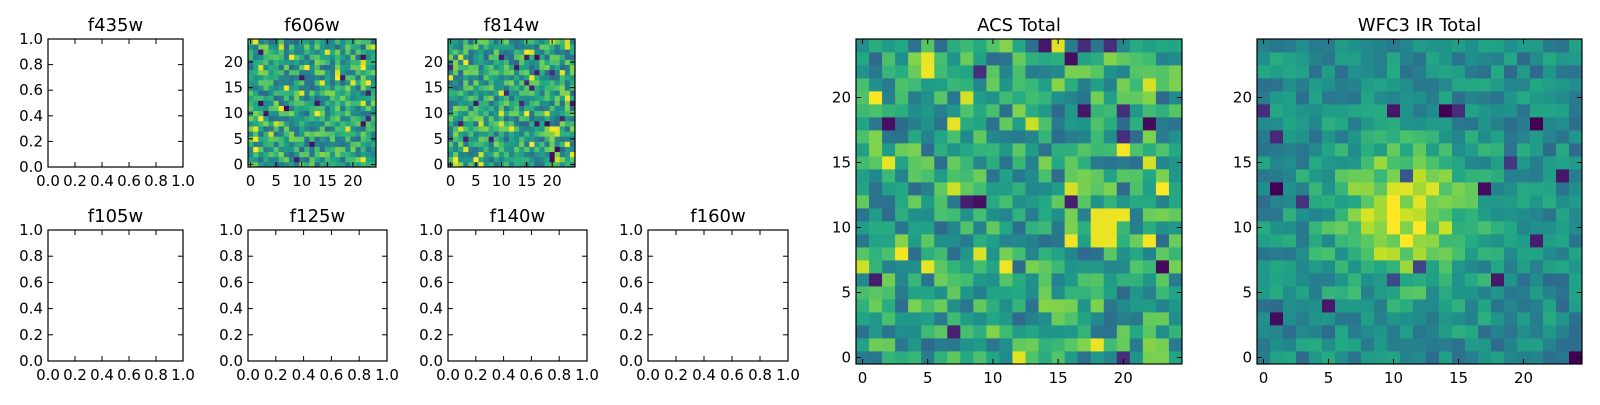  What do you see at coordinates (846, 358) in the screenshot?
I see `y-tick-label: 0` at bounding box center [846, 358].